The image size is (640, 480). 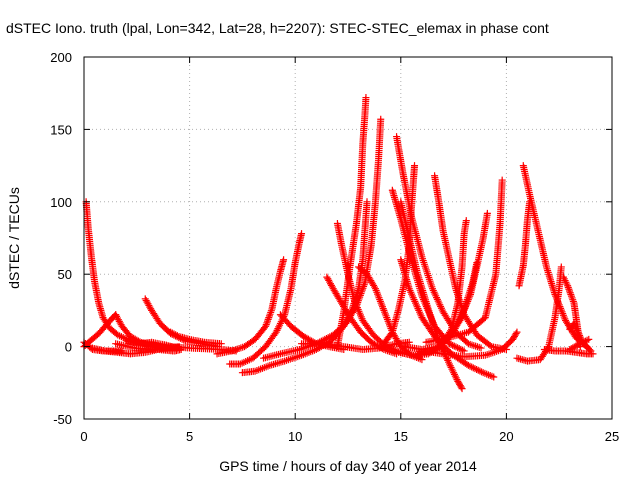 I want to click on x-tick-label: 10, so click(x=295, y=436).